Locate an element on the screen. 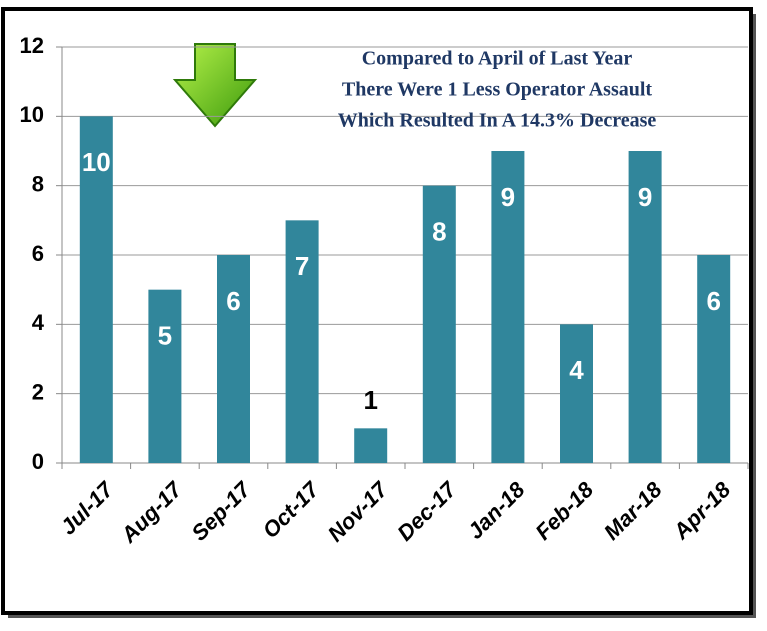 Image resolution: width=767 pixels, height=631 pixels. y-tick-label: 0 is located at coordinates (38, 461).